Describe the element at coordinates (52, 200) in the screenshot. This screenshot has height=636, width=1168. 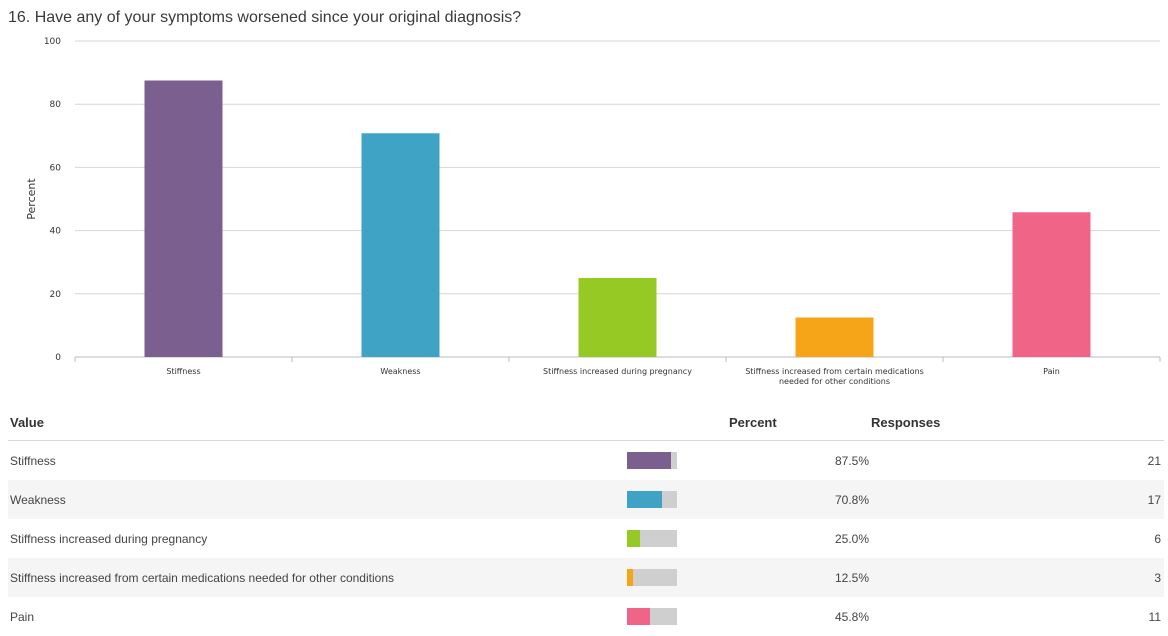
I see `y-axis: 0 20 40 60 80 100` at that location.